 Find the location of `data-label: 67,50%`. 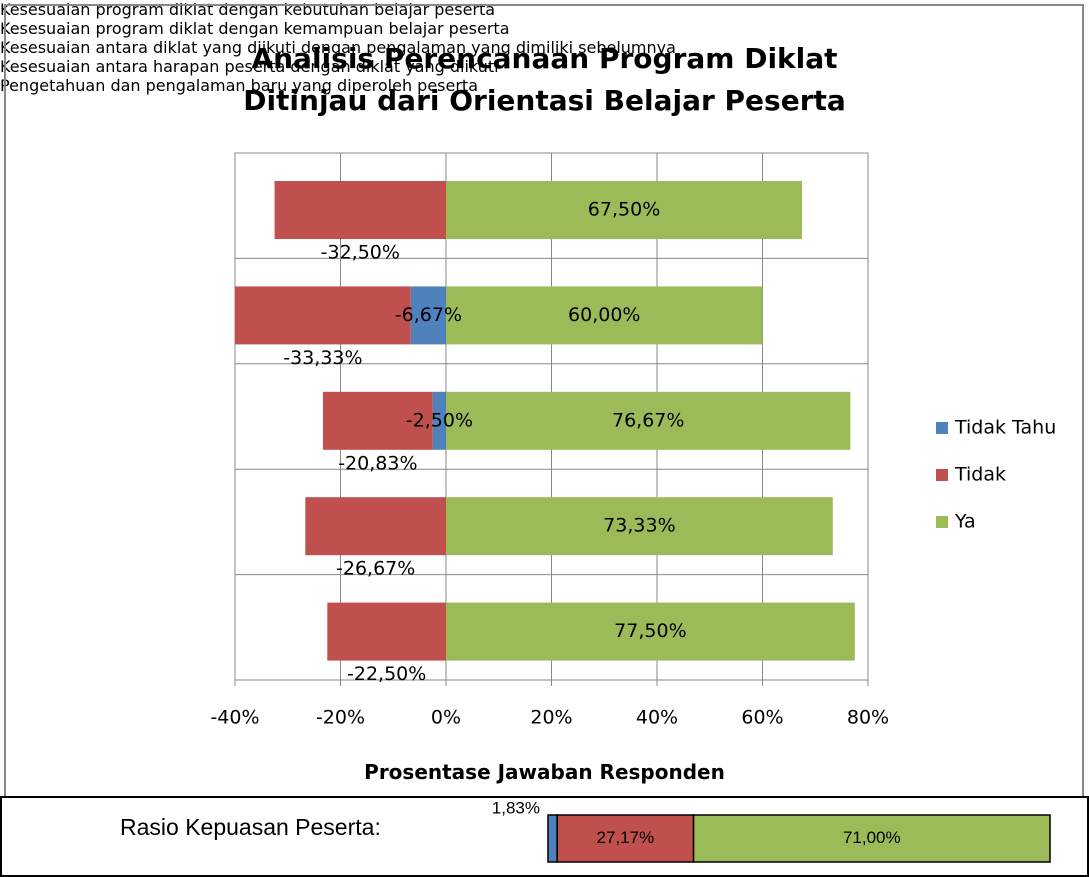

data-label: 67,50% is located at coordinates (624, 210).